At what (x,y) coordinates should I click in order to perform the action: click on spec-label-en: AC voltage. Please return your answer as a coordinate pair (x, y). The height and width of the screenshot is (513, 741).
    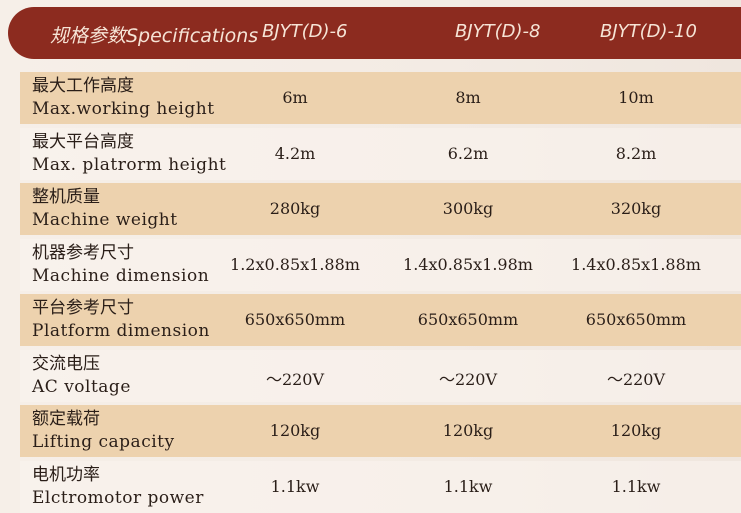
    Looking at the image, I should click on (81, 386).